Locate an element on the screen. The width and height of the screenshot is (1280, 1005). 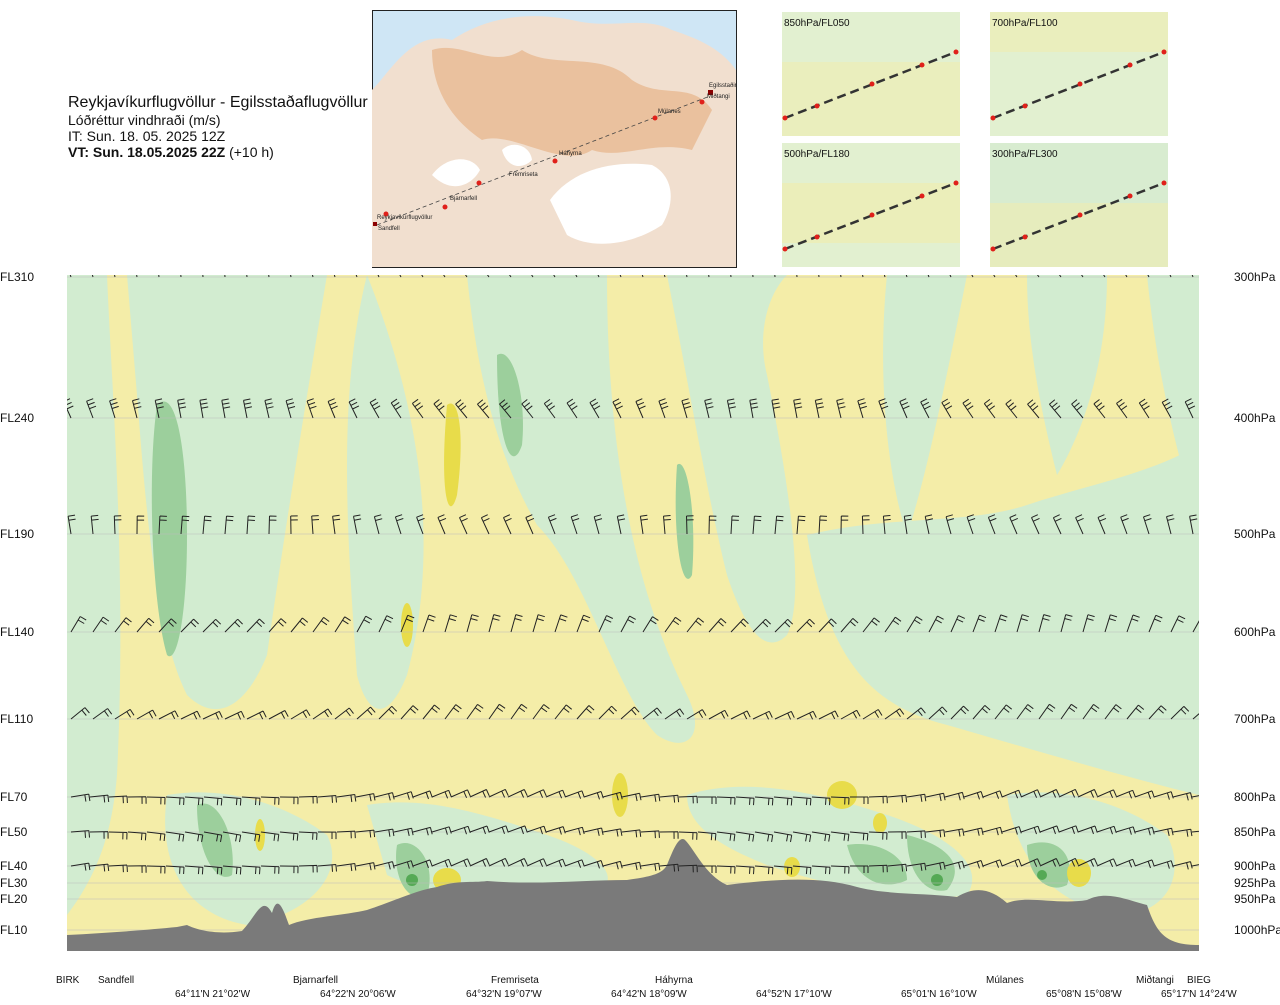
thumbnail-850hpa: 850hPa/FL050 is located at coordinates (871, 74).